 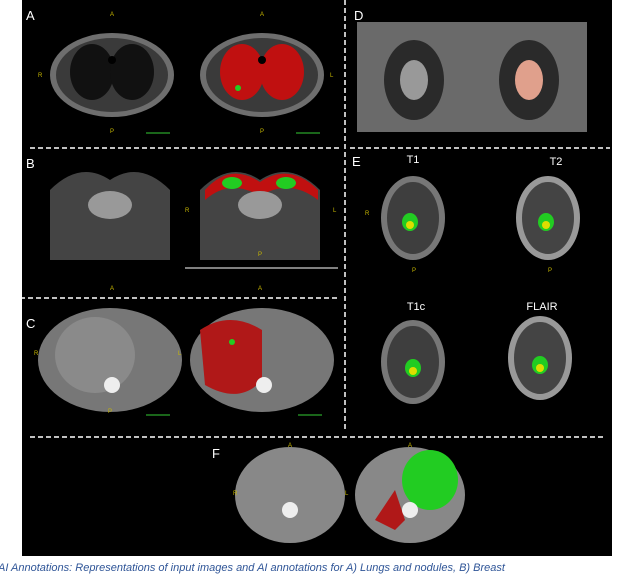 I want to click on panel-e, so click(x=480, y=290).